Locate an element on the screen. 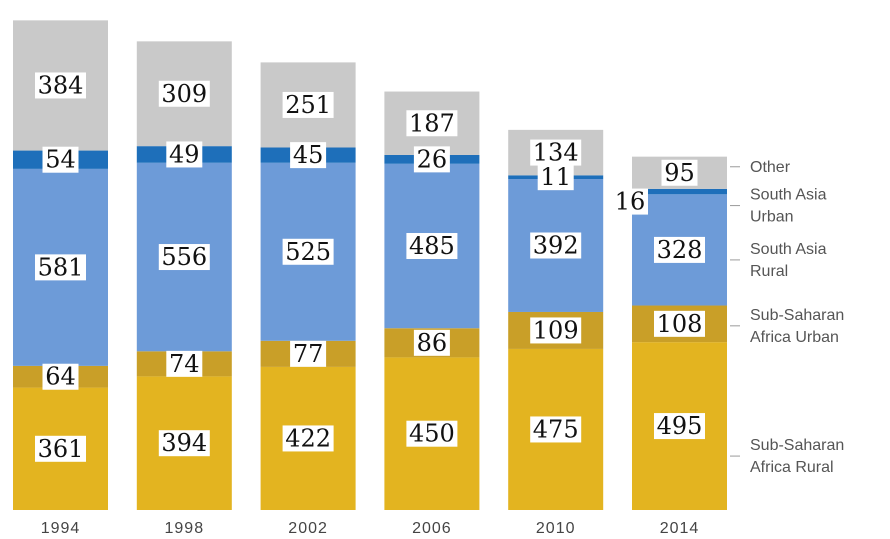  value-label-south-asia-urban-1998: 49 is located at coordinates (184, 154).